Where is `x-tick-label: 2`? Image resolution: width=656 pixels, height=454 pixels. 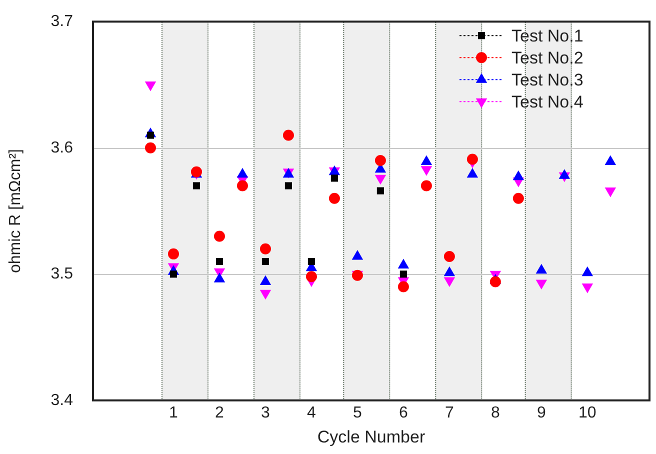
x-tick-label: 2 is located at coordinates (219, 413).